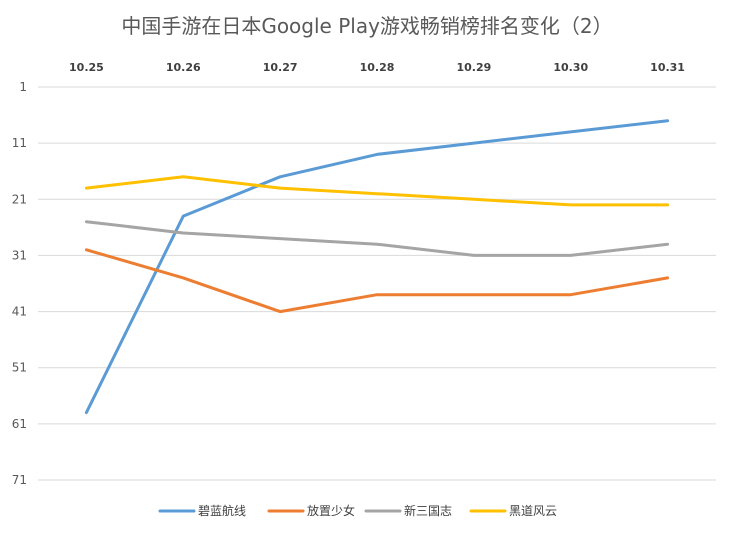 Image resolution: width=735 pixels, height=537 pixels. What do you see at coordinates (19, 255) in the screenshot?
I see `y-tick-label: 31` at bounding box center [19, 255].